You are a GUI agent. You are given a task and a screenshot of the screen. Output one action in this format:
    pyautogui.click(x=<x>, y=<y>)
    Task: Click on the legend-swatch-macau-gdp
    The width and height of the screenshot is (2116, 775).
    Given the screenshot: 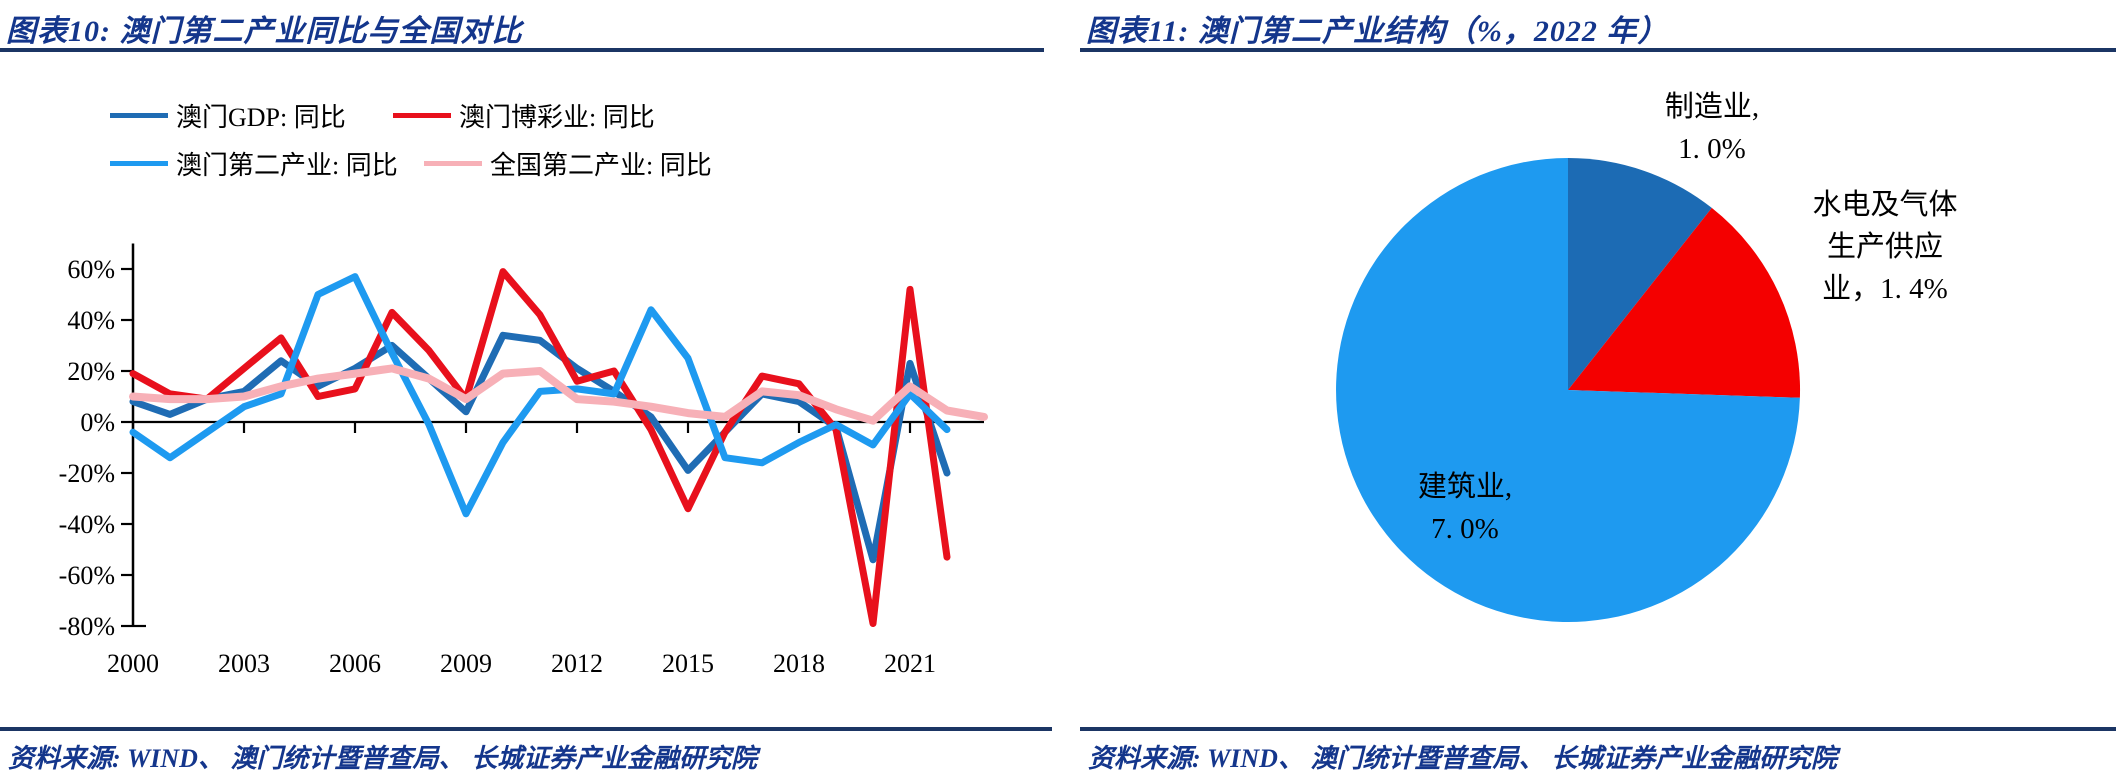 What is the action you would take?
    pyautogui.click(x=139, y=115)
    